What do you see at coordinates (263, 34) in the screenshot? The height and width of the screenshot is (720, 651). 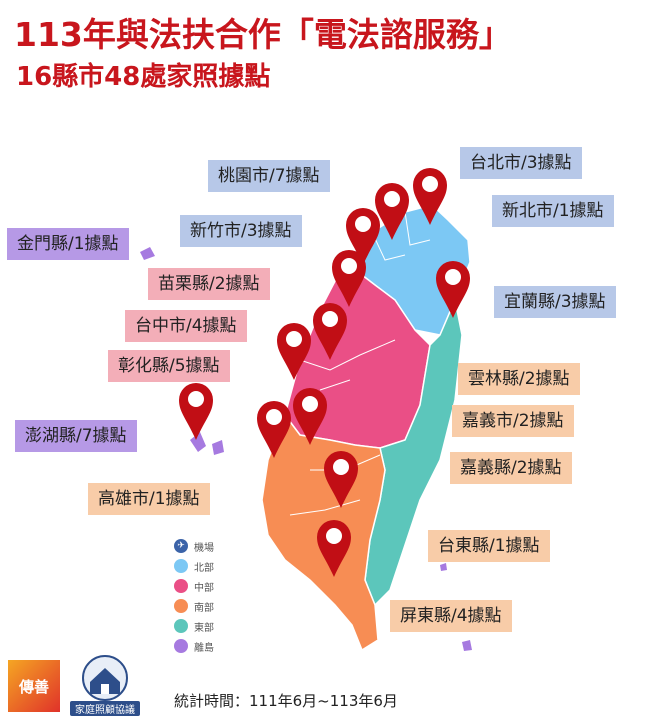 I see `title-line1: 113年與法扶合作「電法諮服務」` at bounding box center [263, 34].